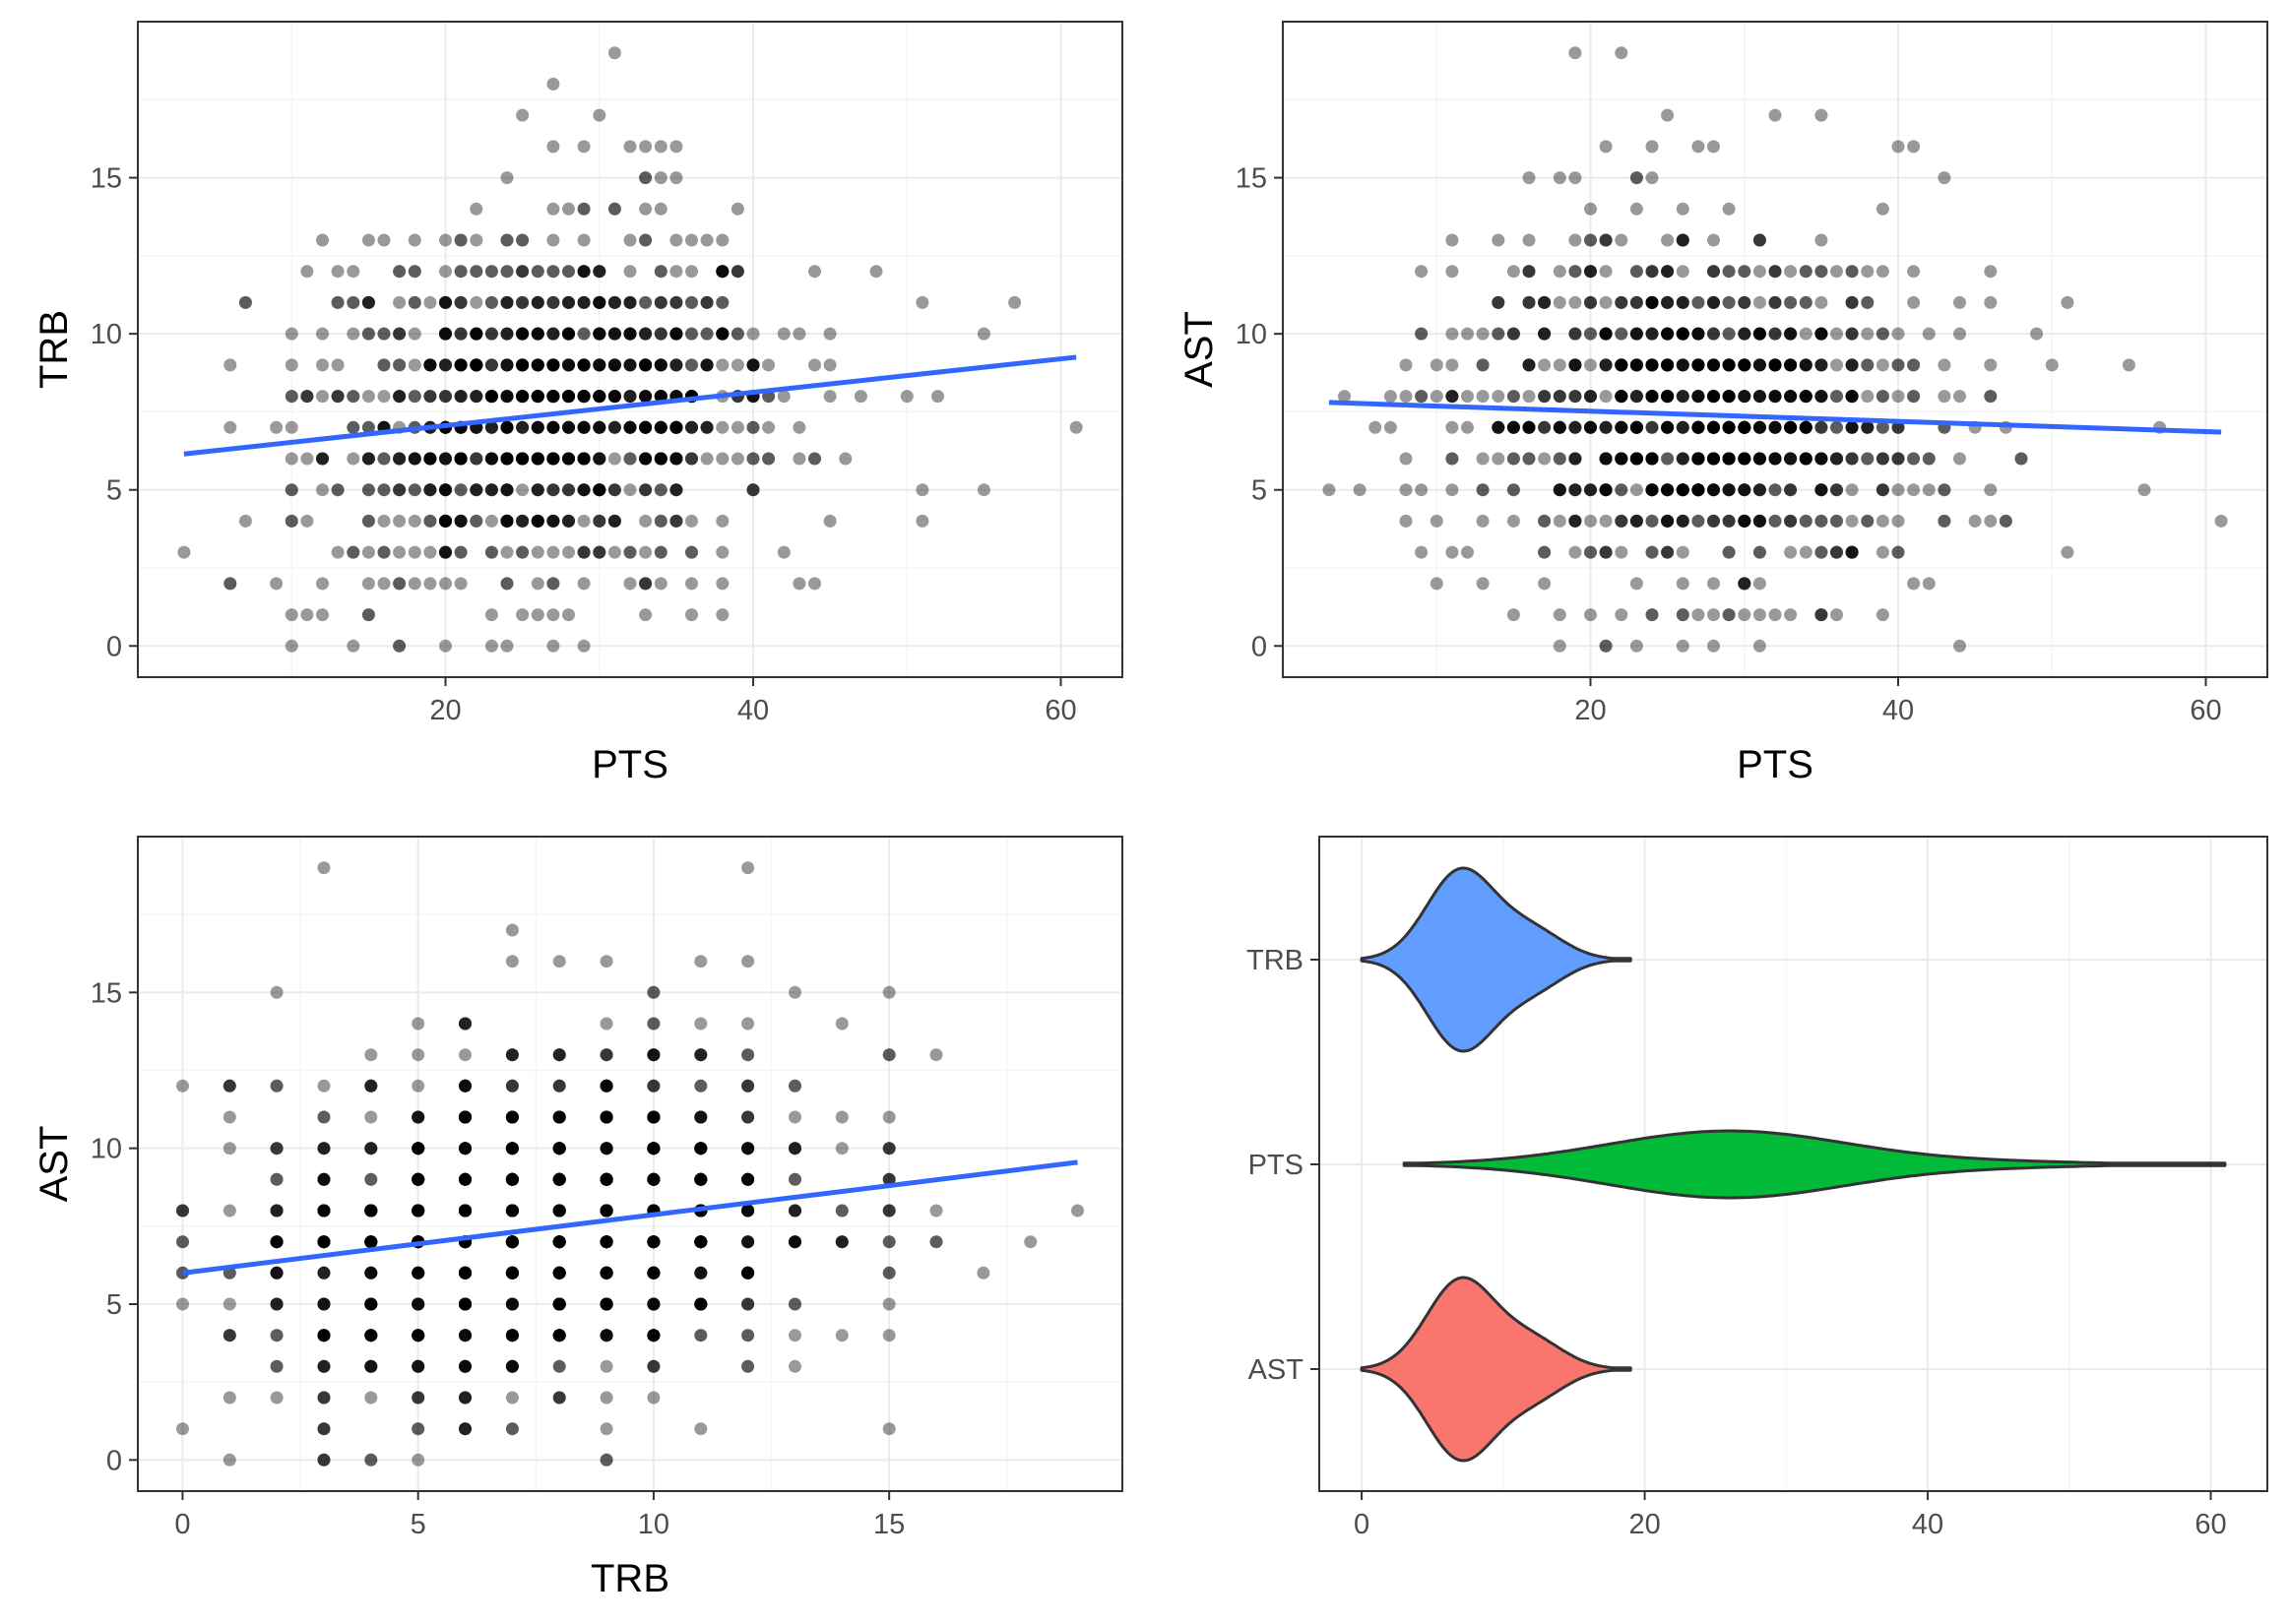  Describe the element at coordinates (1199, 349) in the screenshot. I see `y-axis-title: AST` at that location.